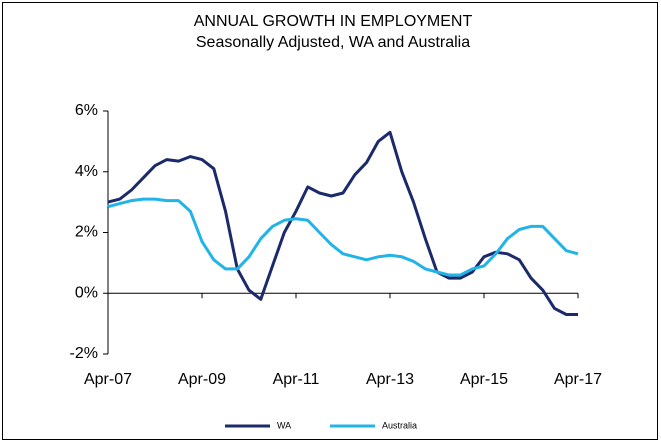 This screenshot has height=448, width=661. I want to click on y-tick-label: -2%, so click(84, 353).